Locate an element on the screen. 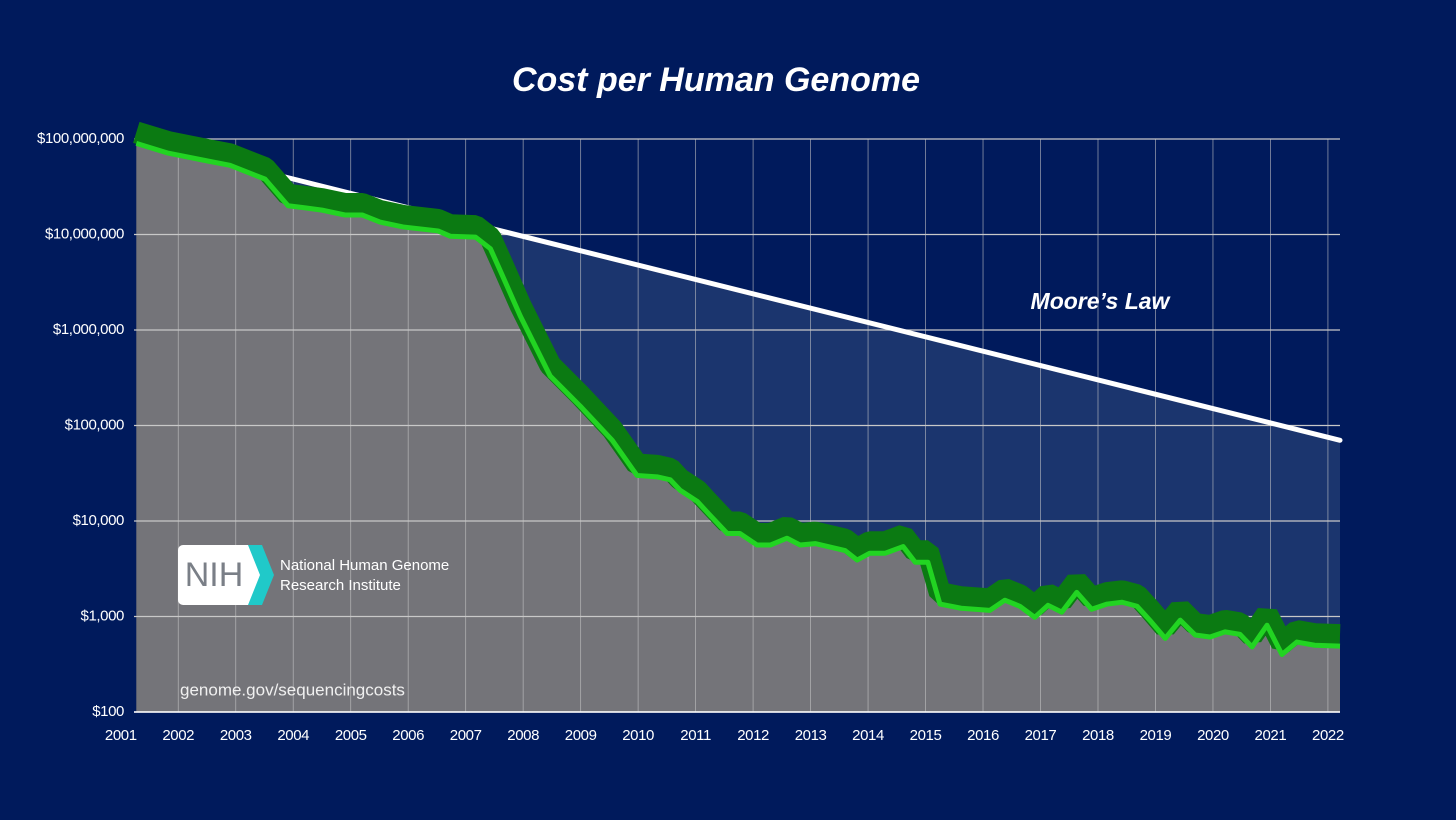  x-tick-label: 2022 is located at coordinates (1328, 735).